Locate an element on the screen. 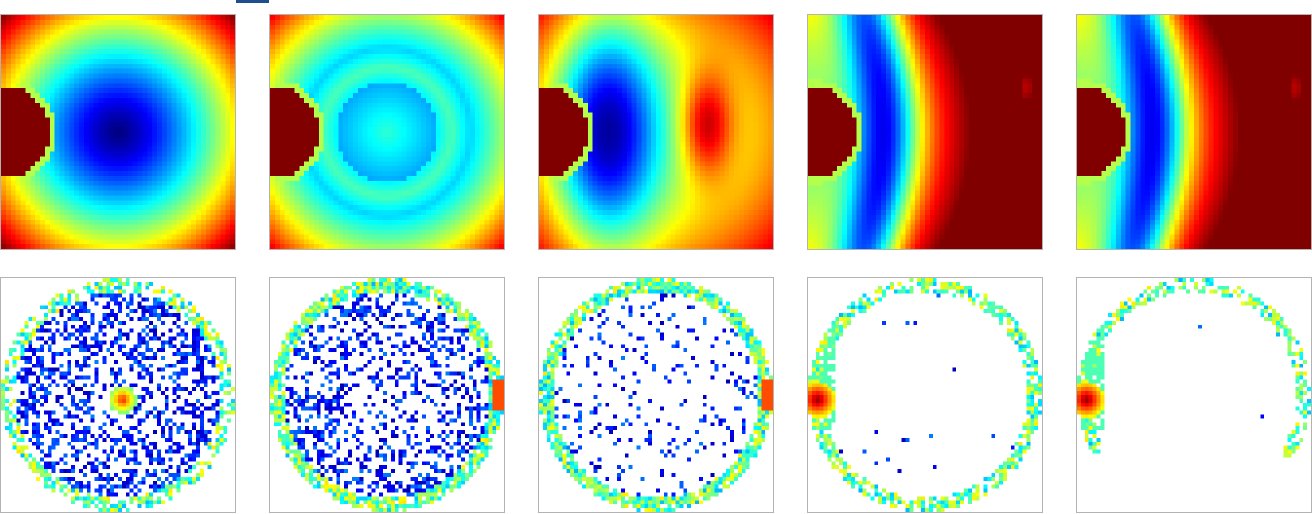  heatmap-bottom-3-canvas is located at coordinates (656, 395).